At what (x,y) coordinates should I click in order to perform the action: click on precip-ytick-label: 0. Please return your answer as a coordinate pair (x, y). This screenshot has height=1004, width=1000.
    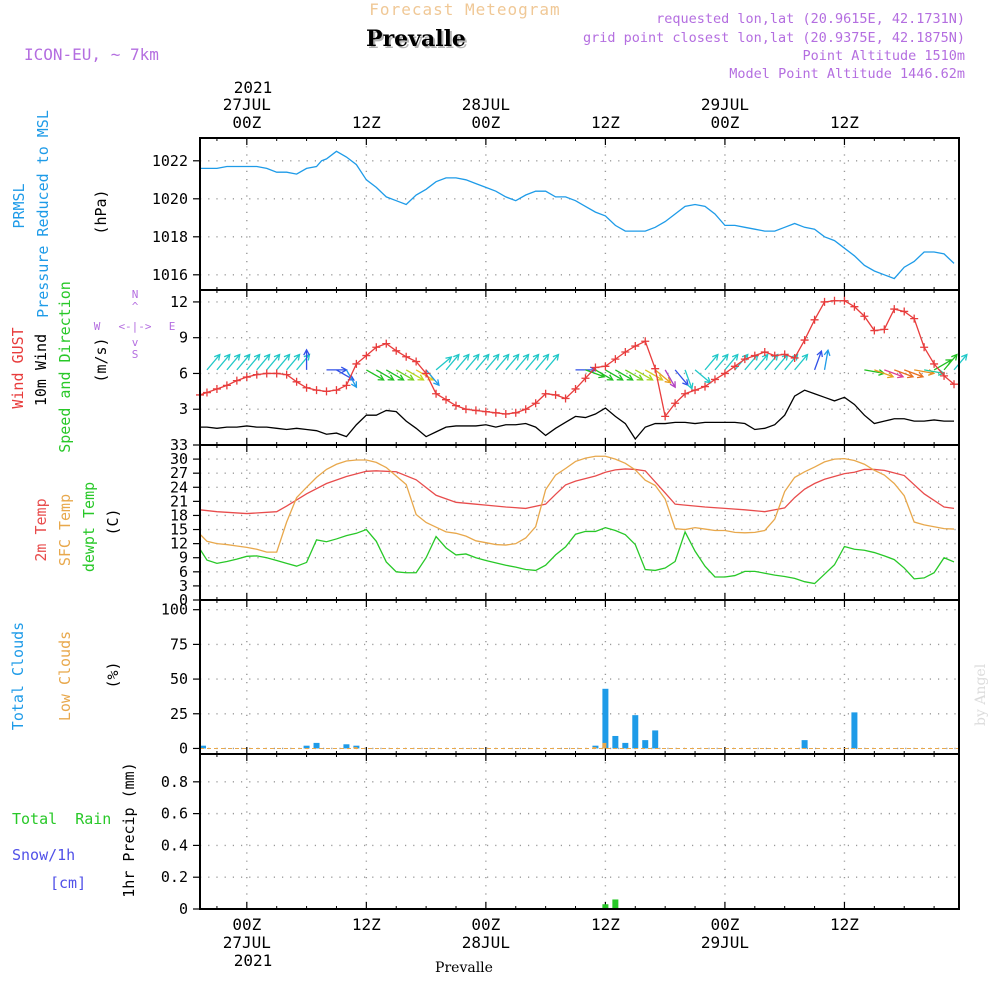
    Looking at the image, I should click on (183, 909).